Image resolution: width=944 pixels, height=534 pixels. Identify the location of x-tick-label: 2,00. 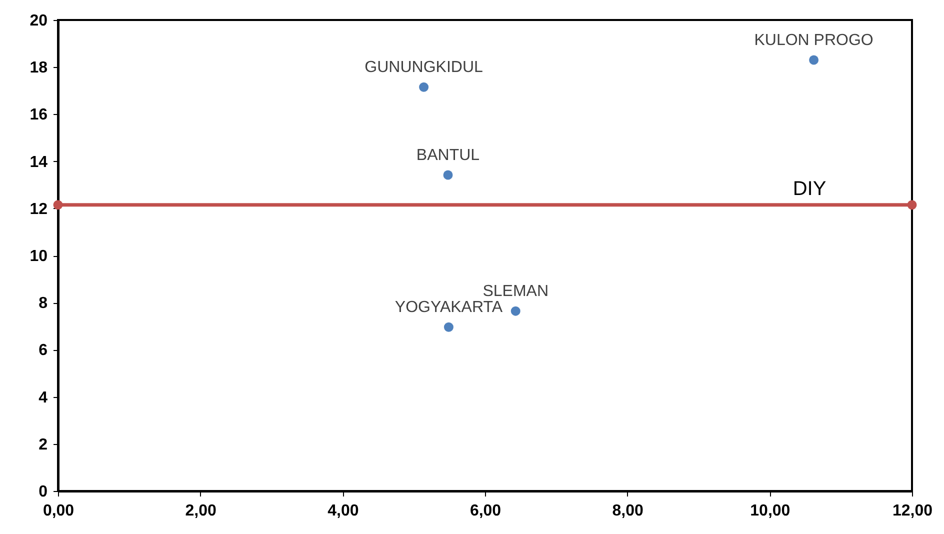
(201, 511).